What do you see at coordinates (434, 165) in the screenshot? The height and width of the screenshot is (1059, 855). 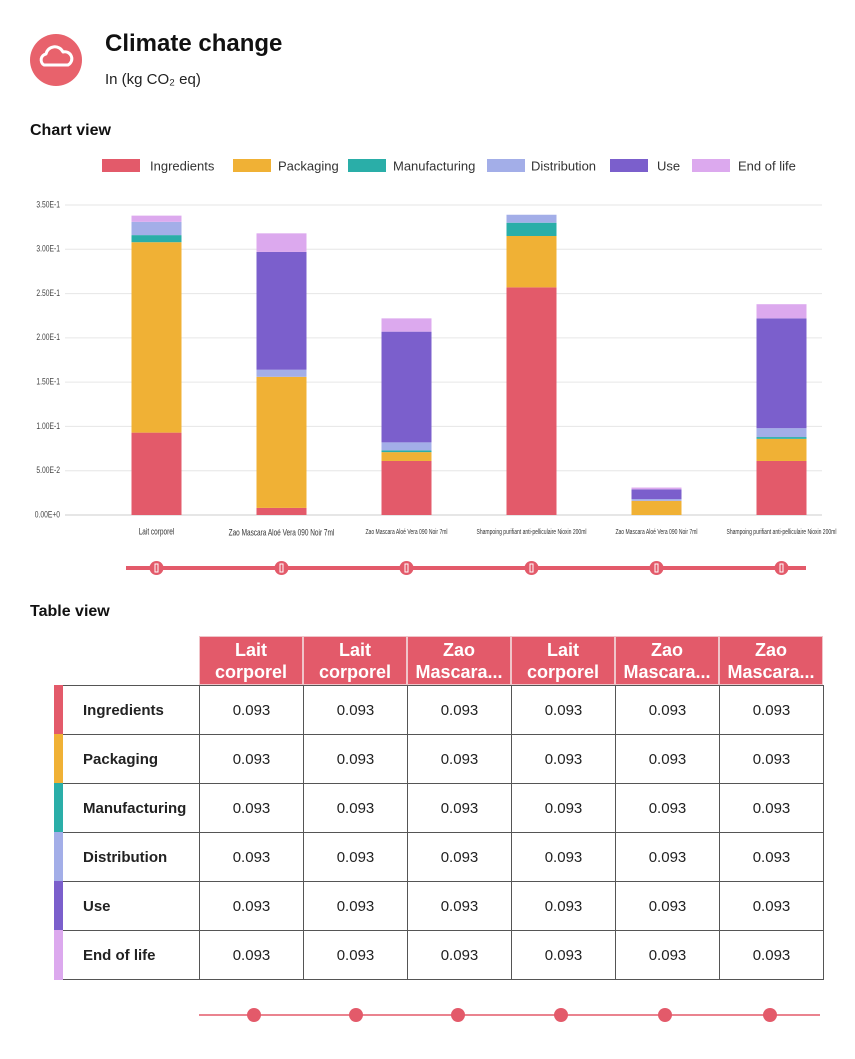 I see `legend-label: Manufacturing` at bounding box center [434, 165].